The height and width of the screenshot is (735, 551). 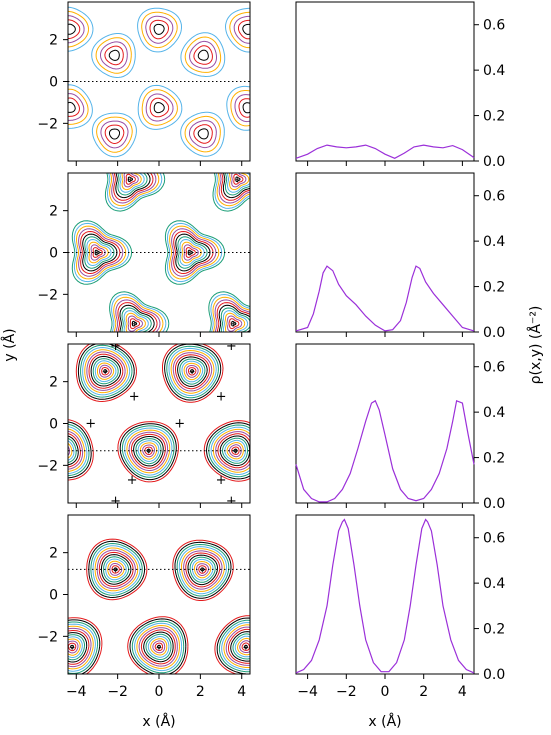 I want to click on y-tick-label: 0.6, so click(x=494, y=26).